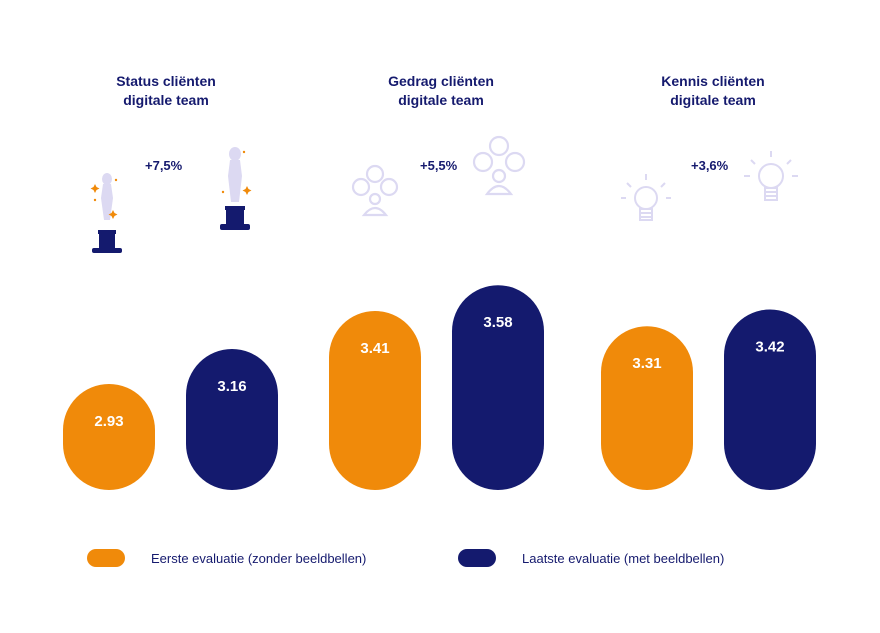 This screenshot has height=633, width=880. What do you see at coordinates (444, 194) in the screenshot?
I see `icons-layer` at bounding box center [444, 194].